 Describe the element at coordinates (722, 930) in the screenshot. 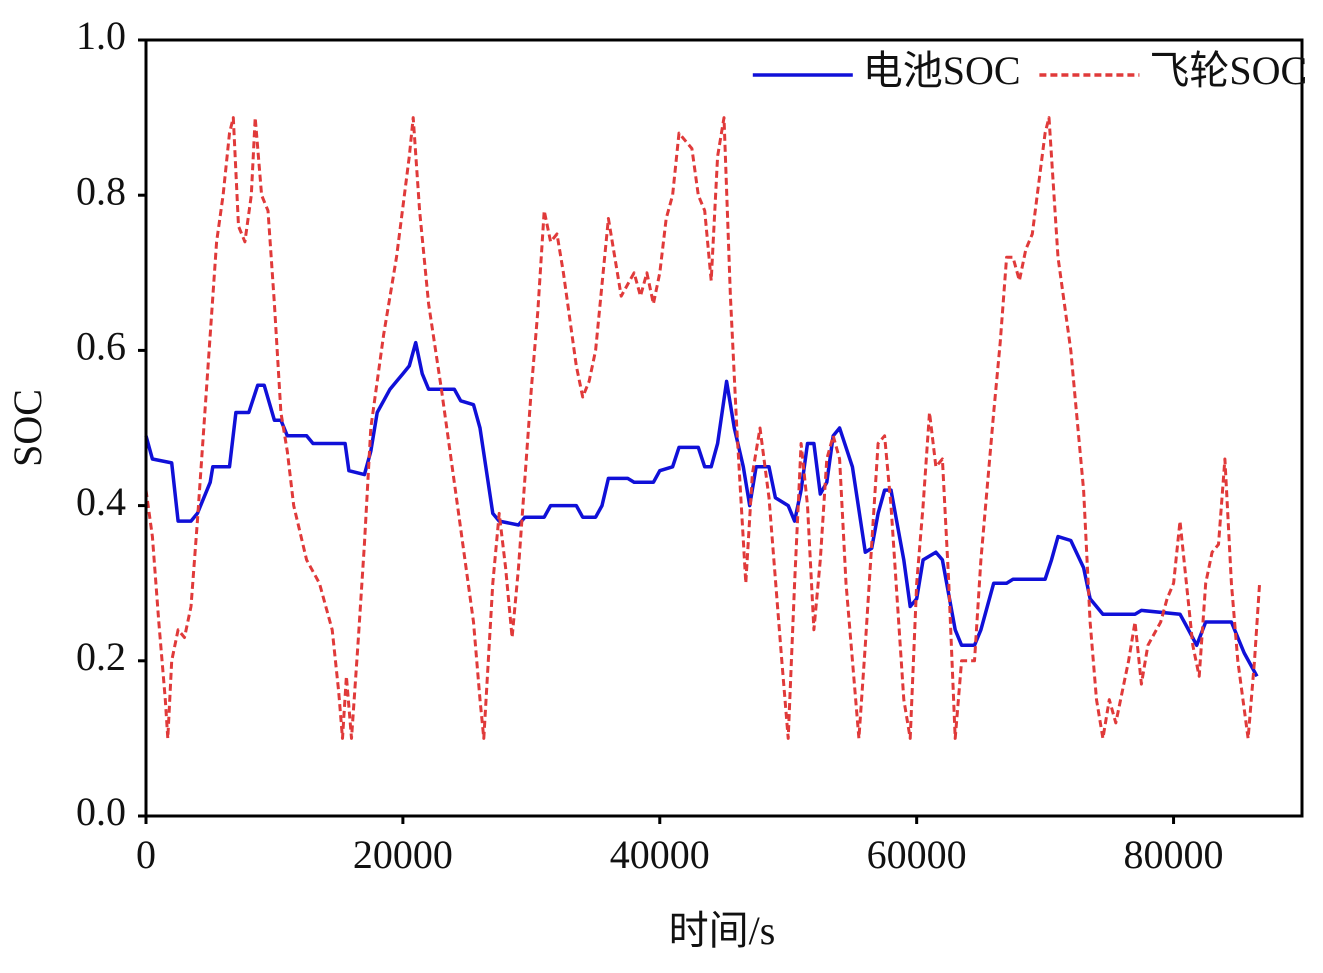

I see `x-axis-label: 时间/s` at that location.